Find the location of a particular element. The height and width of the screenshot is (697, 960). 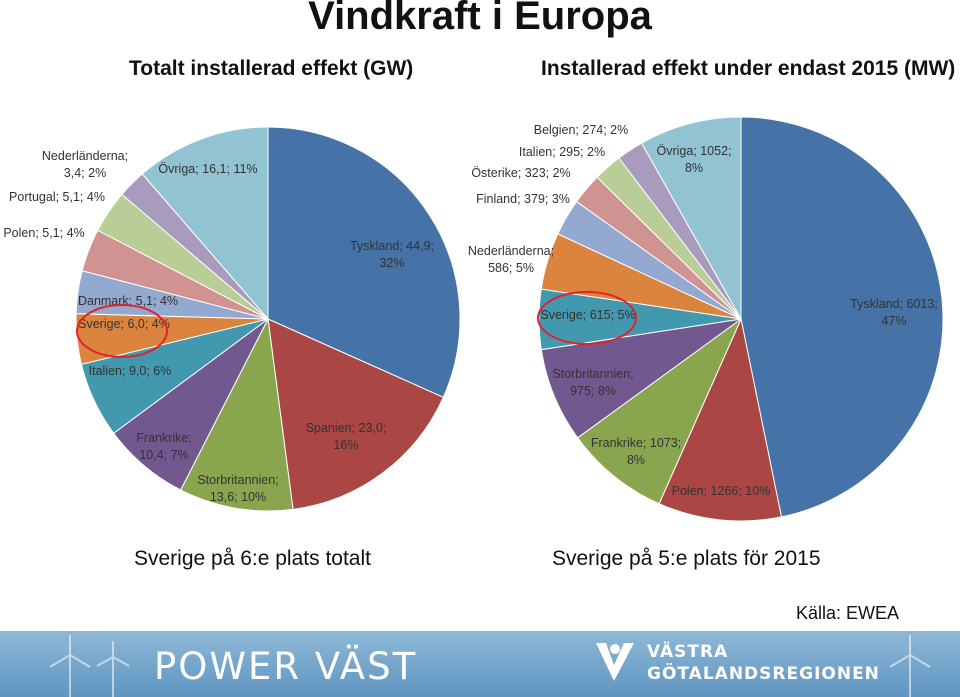

sverige-2015-highlight-circle is located at coordinates (587, 318).